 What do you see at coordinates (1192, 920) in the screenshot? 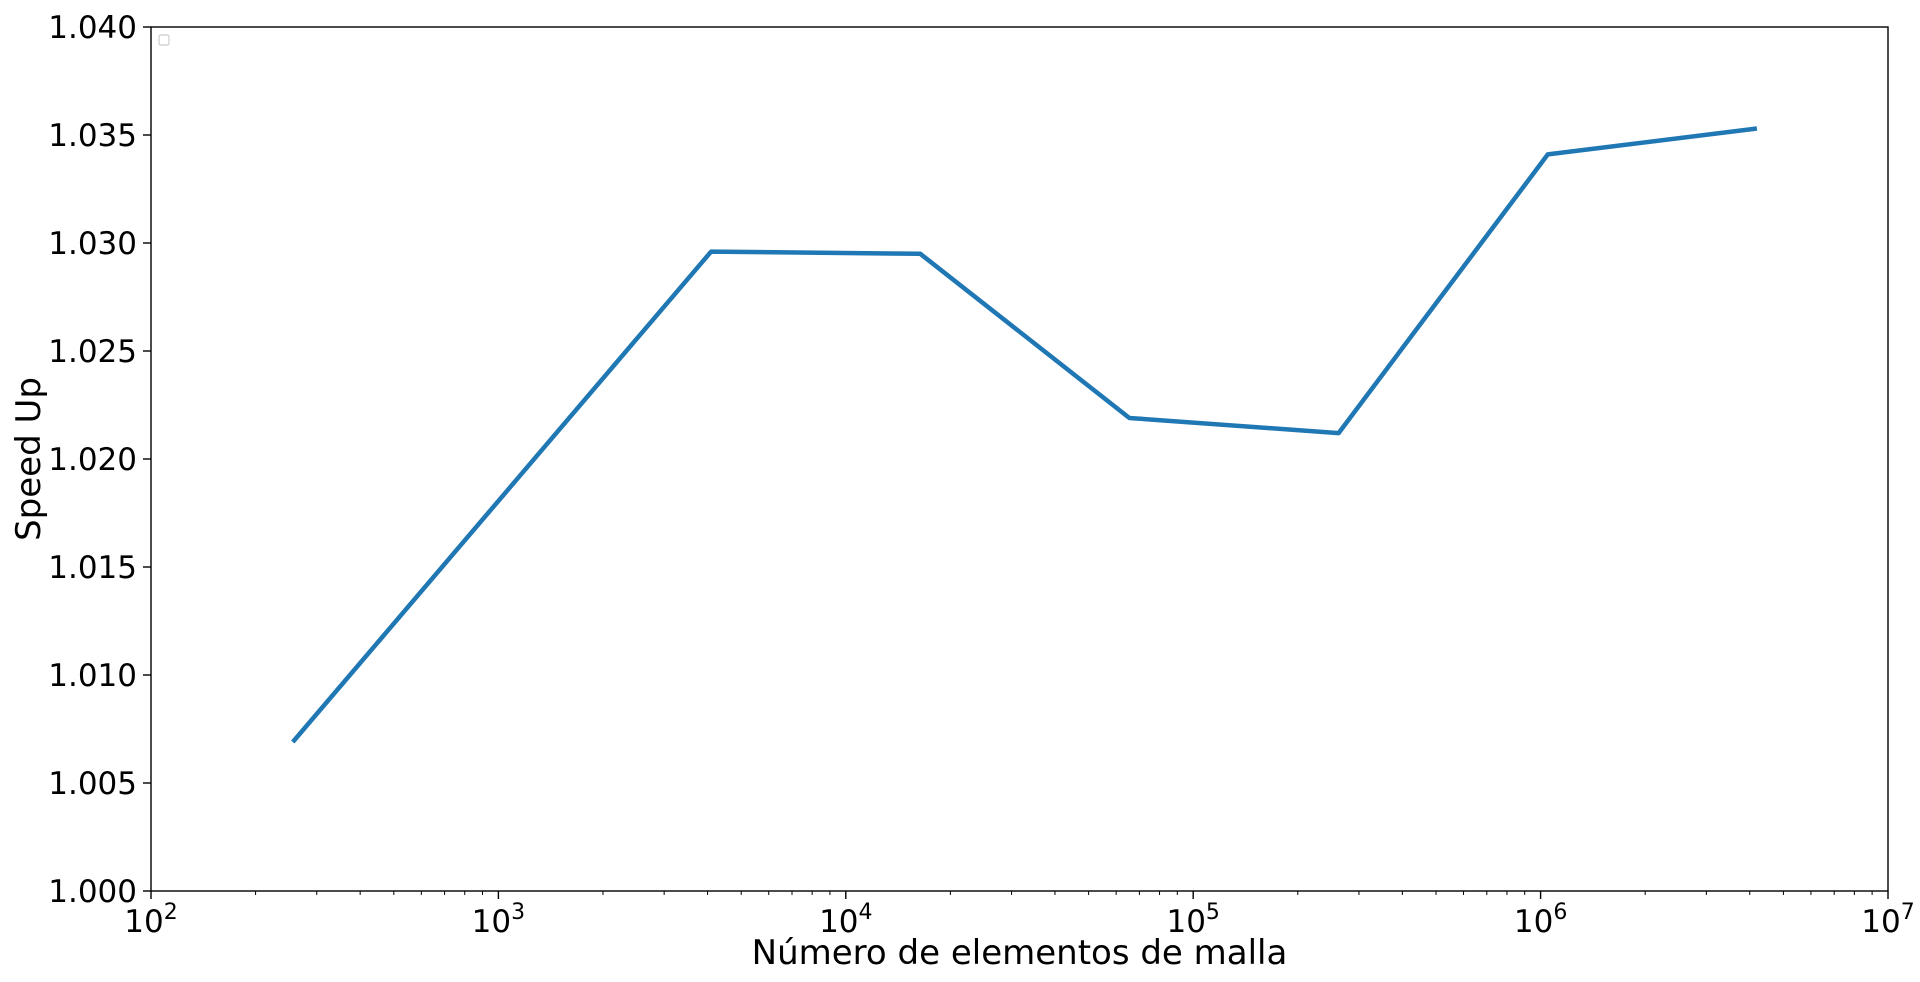
I see `x-tick-label: 10⁵` at bounding box center [1192, 920].